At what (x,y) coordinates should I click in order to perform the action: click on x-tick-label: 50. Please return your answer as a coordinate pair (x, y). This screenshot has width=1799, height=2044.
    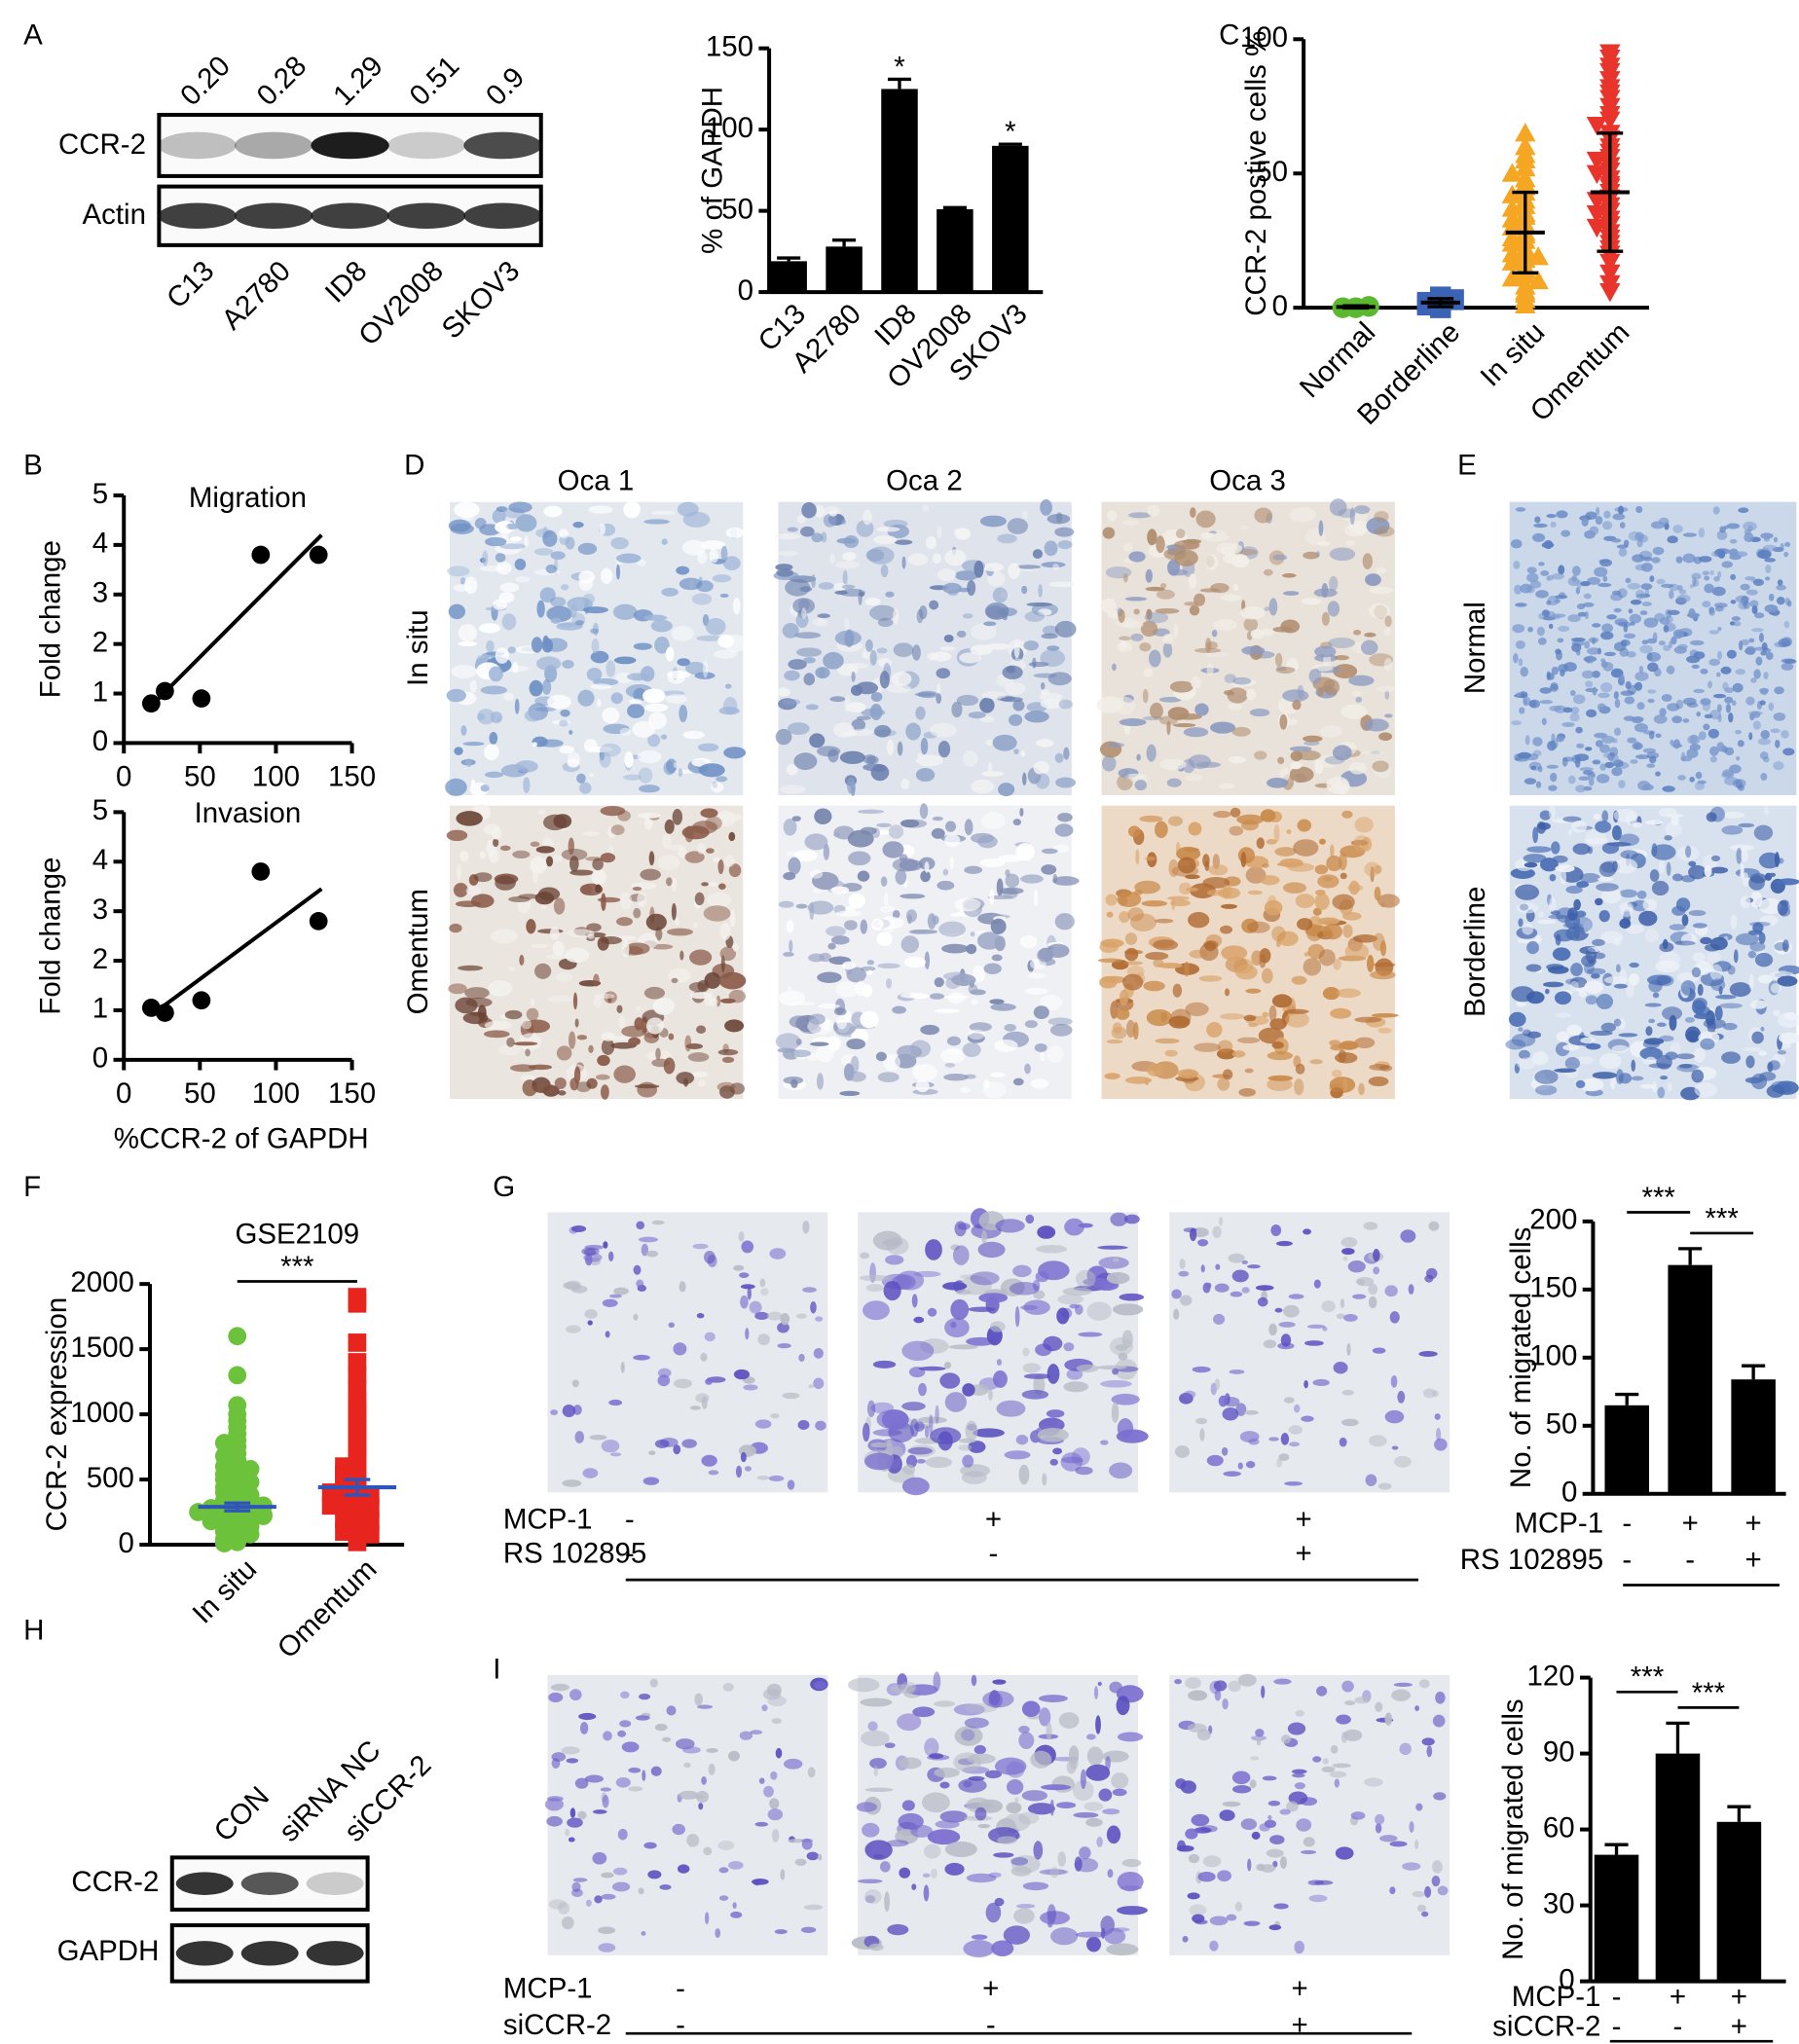
    Looking at the image, I should click on (200, 776).